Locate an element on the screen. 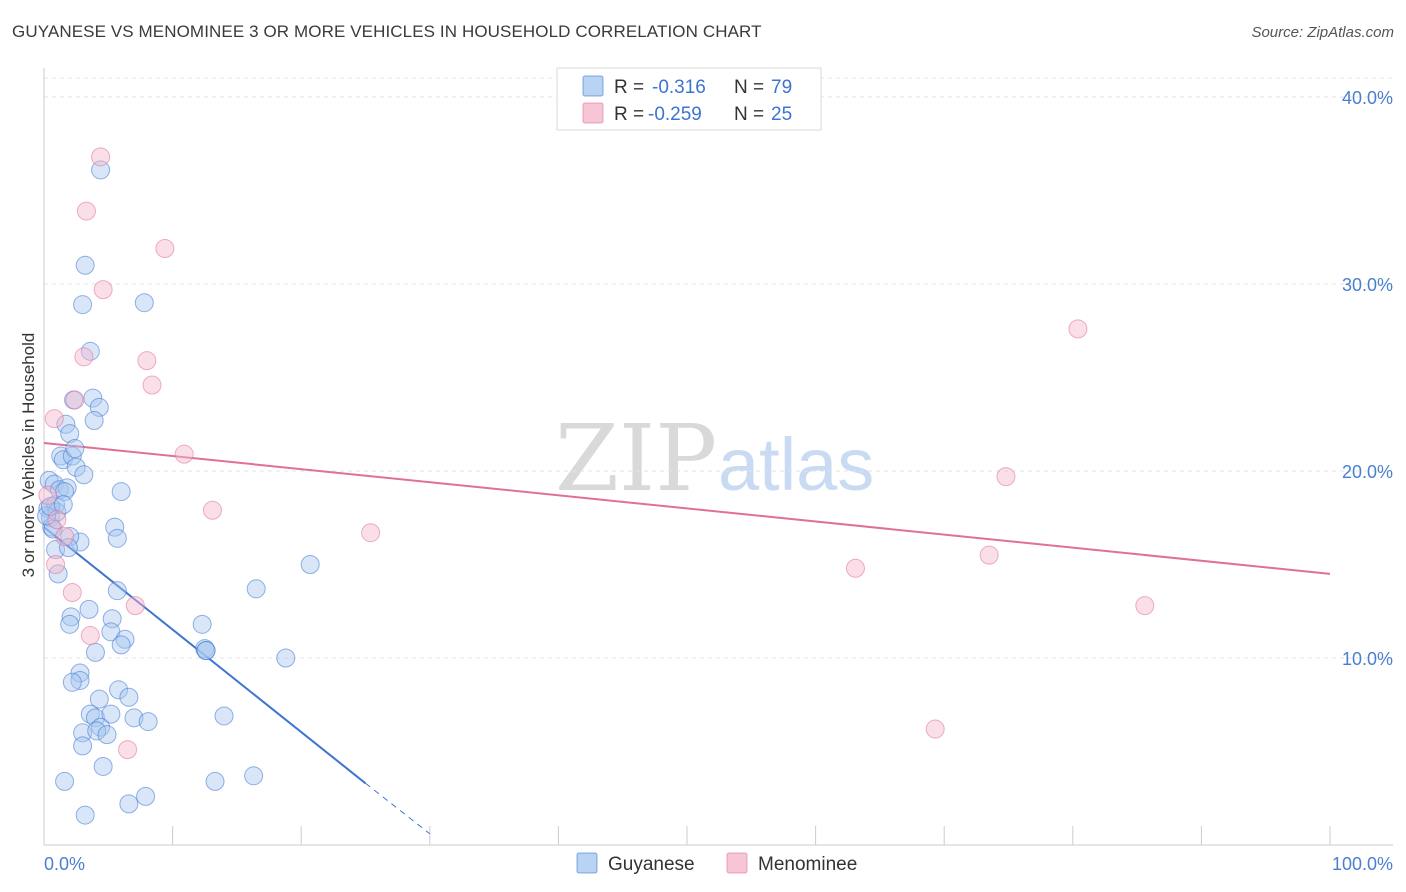 This screenshot has width=1406, height=892. trend-line-guyanese-extension is located at coordinates (398, 808).